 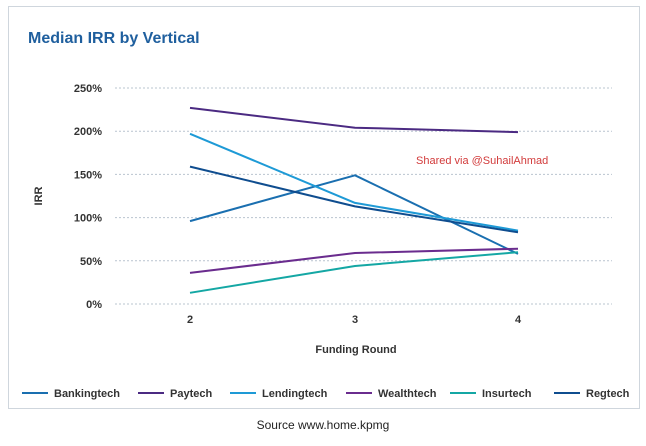 I want to click on x-tick-label: 3, so click(x=355, y=320).